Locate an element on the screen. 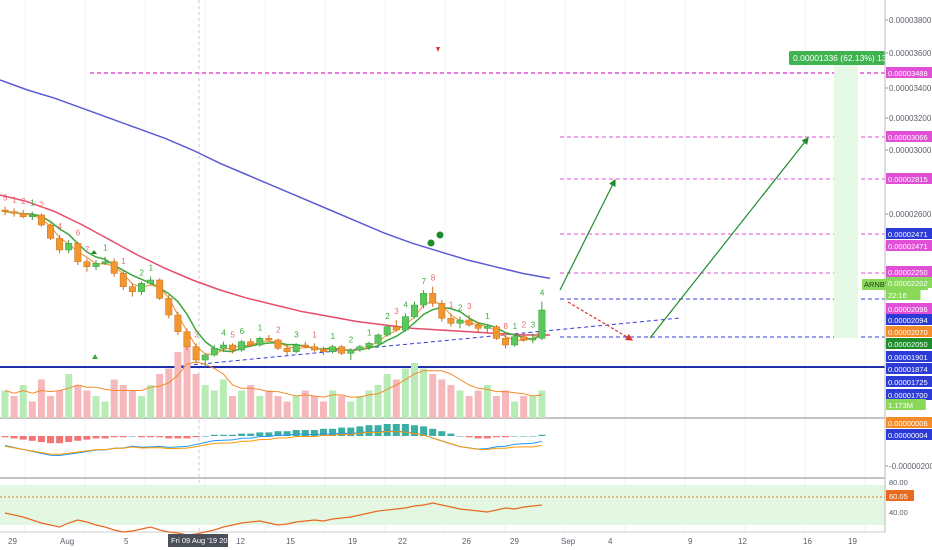  price-tag-text: 0.00003066 is located at coordinates (908, 137).